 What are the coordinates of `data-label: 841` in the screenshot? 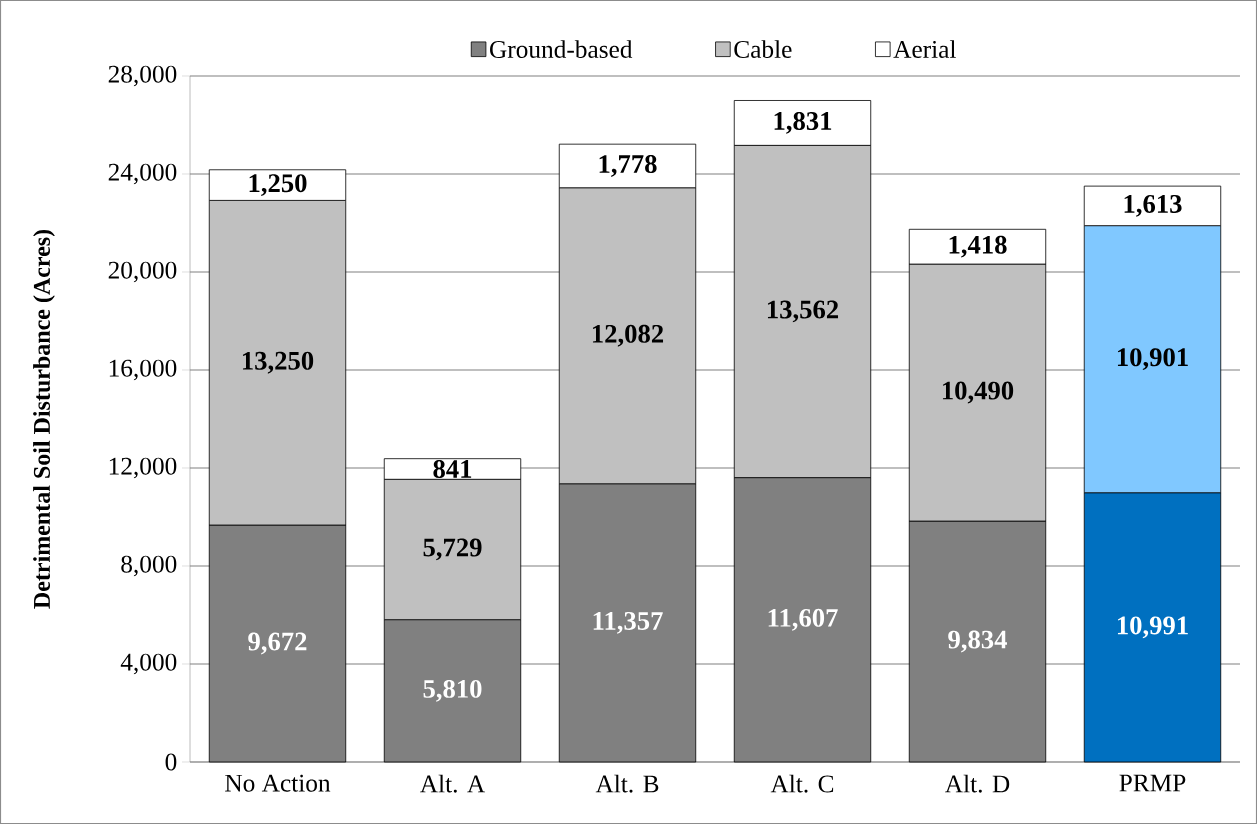 It's located at (452, 468).